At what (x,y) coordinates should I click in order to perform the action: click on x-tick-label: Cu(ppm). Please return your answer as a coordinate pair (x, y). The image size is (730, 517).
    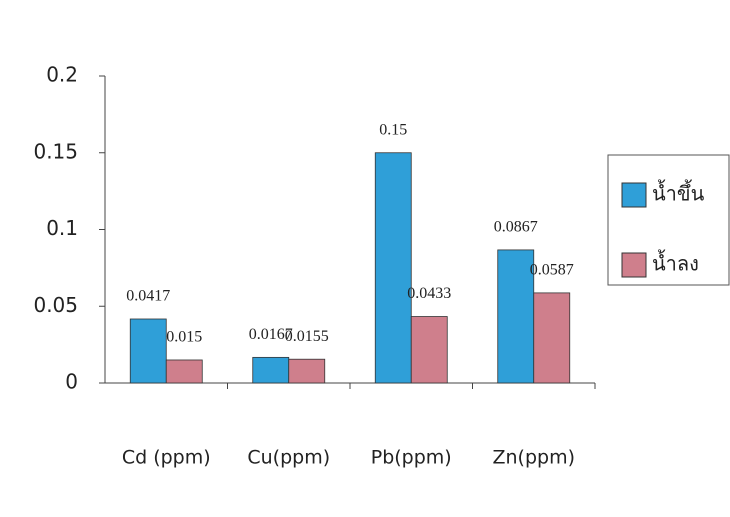
    Looking at the image, I should click on (288, 458).